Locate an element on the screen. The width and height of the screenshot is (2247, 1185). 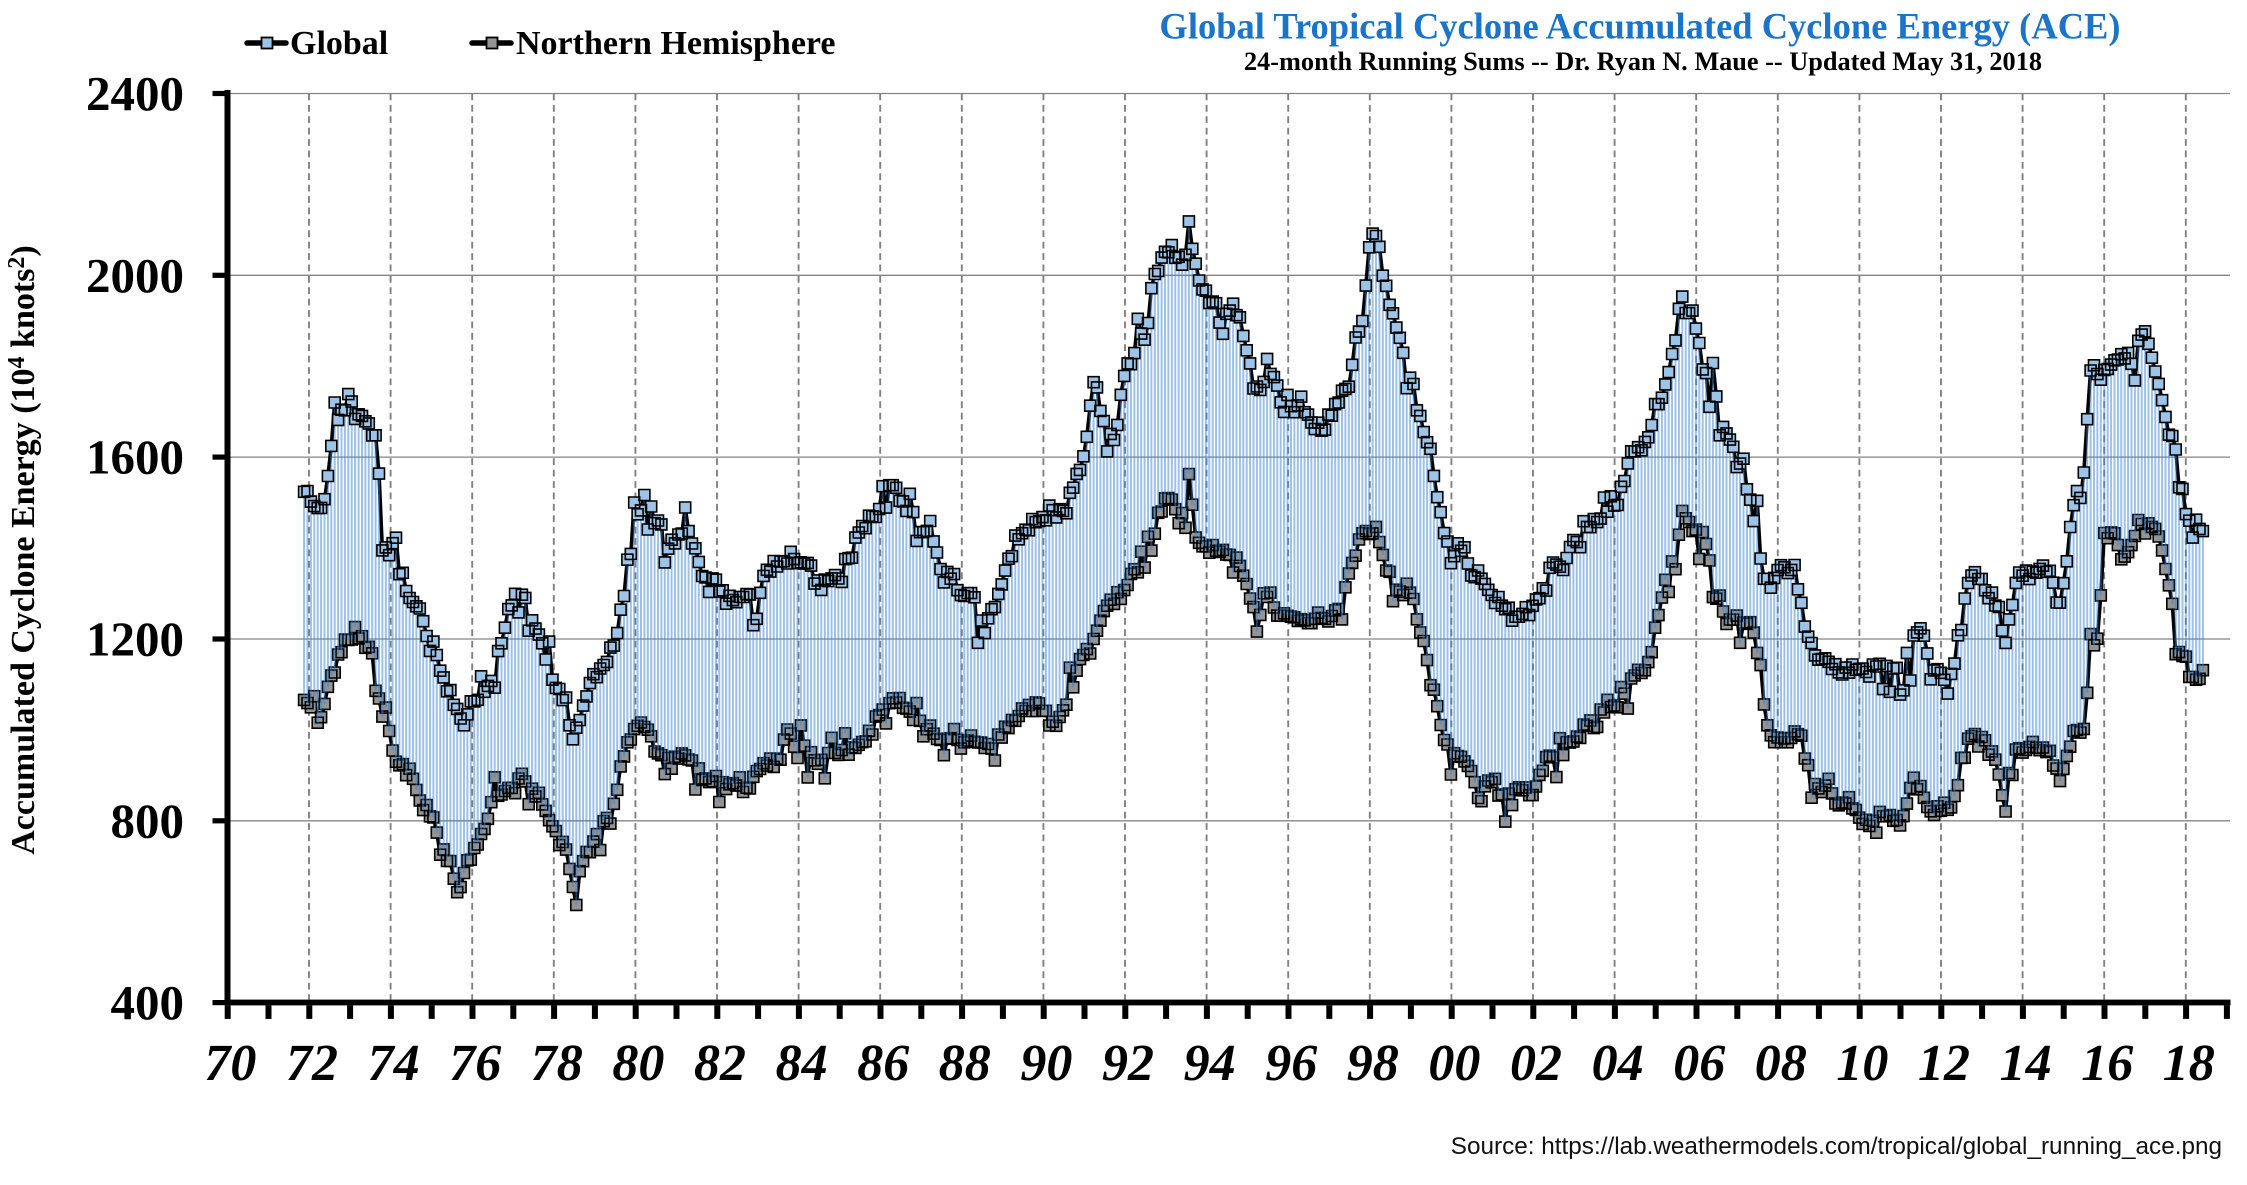
svg-text: 02 is located at coordinates (1536, 1063).